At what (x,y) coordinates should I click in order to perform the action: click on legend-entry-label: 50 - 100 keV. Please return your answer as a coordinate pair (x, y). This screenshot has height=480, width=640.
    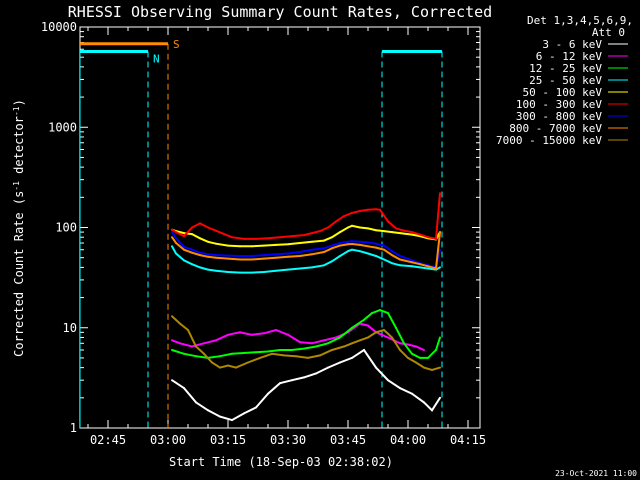
    Looking at the image, I should click on (563, 92).